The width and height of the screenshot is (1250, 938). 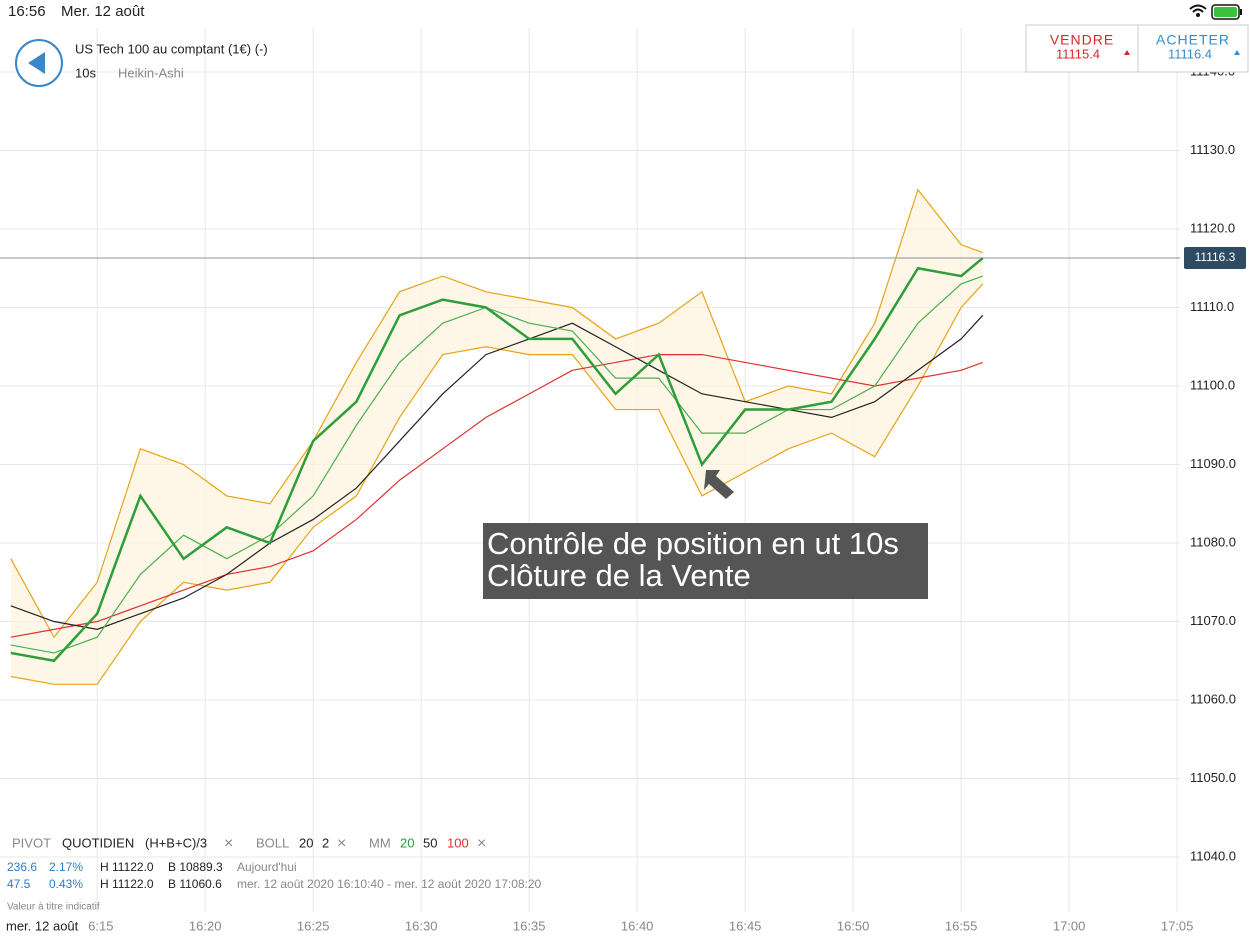 I want to click on stat-percent: 0.43%, so click(x=66, y=884).